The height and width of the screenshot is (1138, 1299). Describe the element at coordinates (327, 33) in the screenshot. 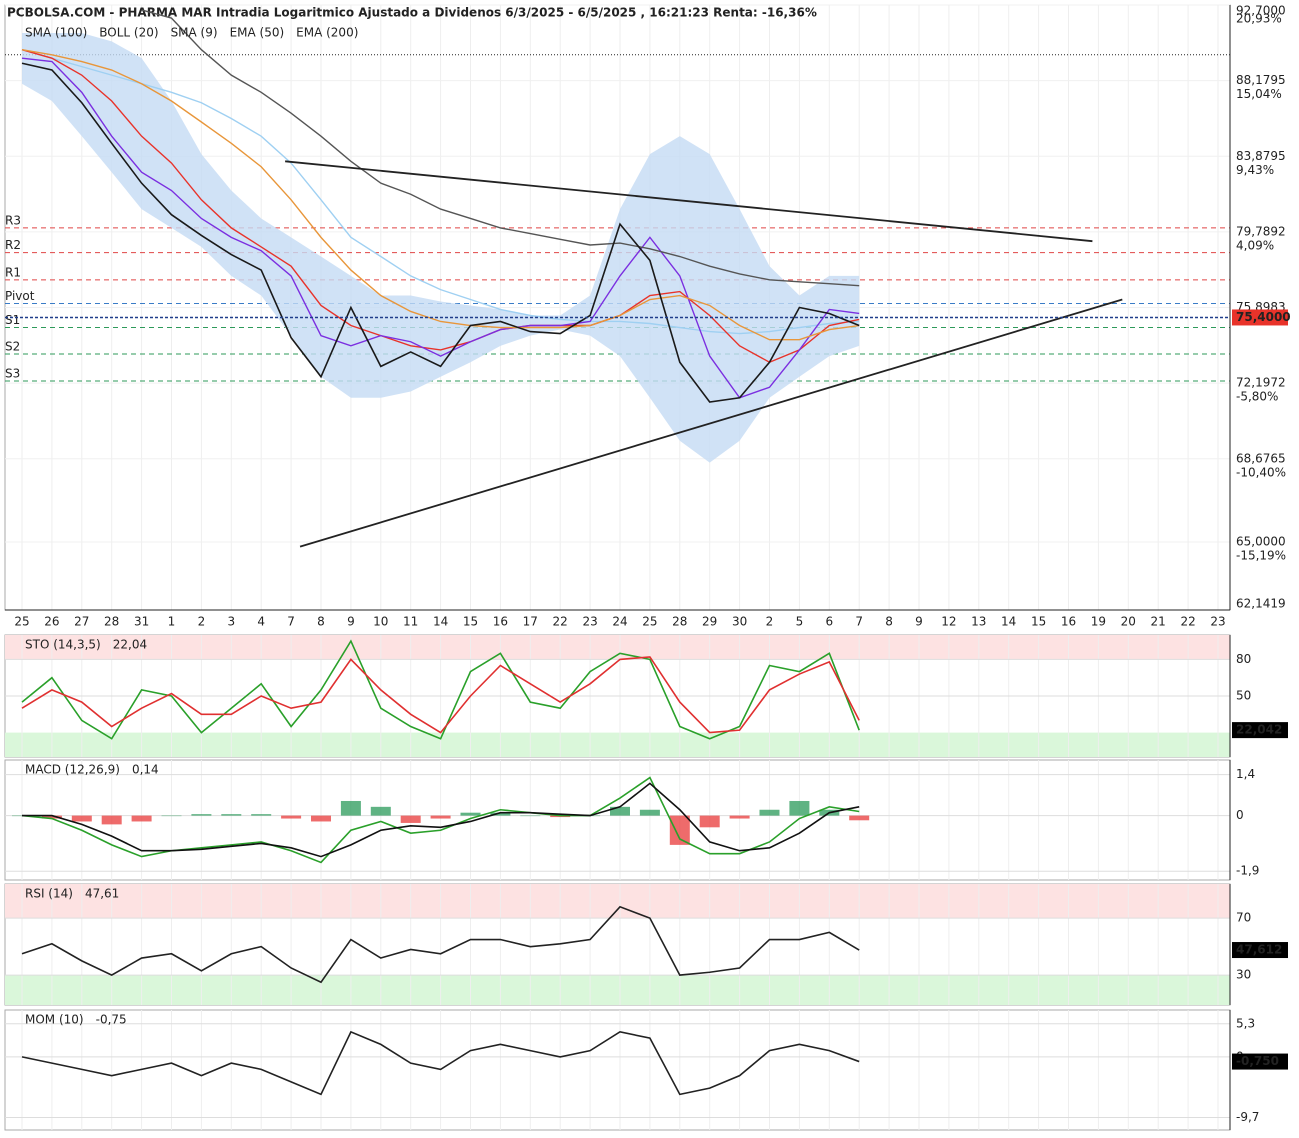

I see `legend-entry: EMA (200)` at that location.